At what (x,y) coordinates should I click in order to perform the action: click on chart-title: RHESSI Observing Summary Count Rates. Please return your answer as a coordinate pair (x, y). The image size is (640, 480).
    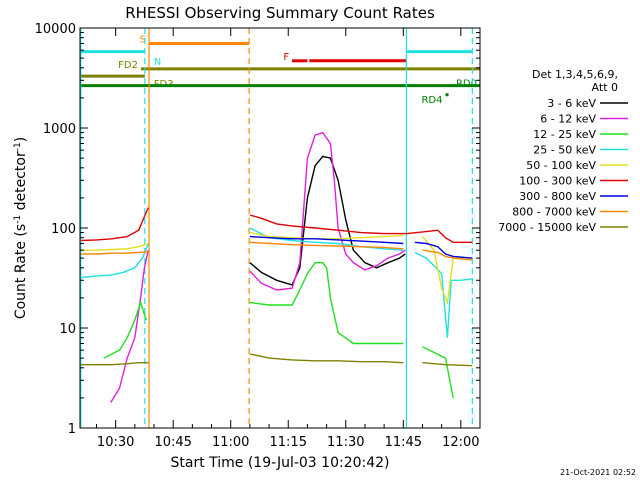
    Looking at the image, I should click on (280, 13).